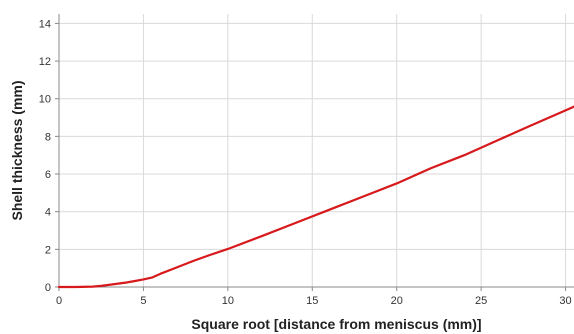 The height and width of the screenshot is (334, 574). I want to click on x-tick-labels: 0 5 10 15 20 25 30, so click(314, 297).